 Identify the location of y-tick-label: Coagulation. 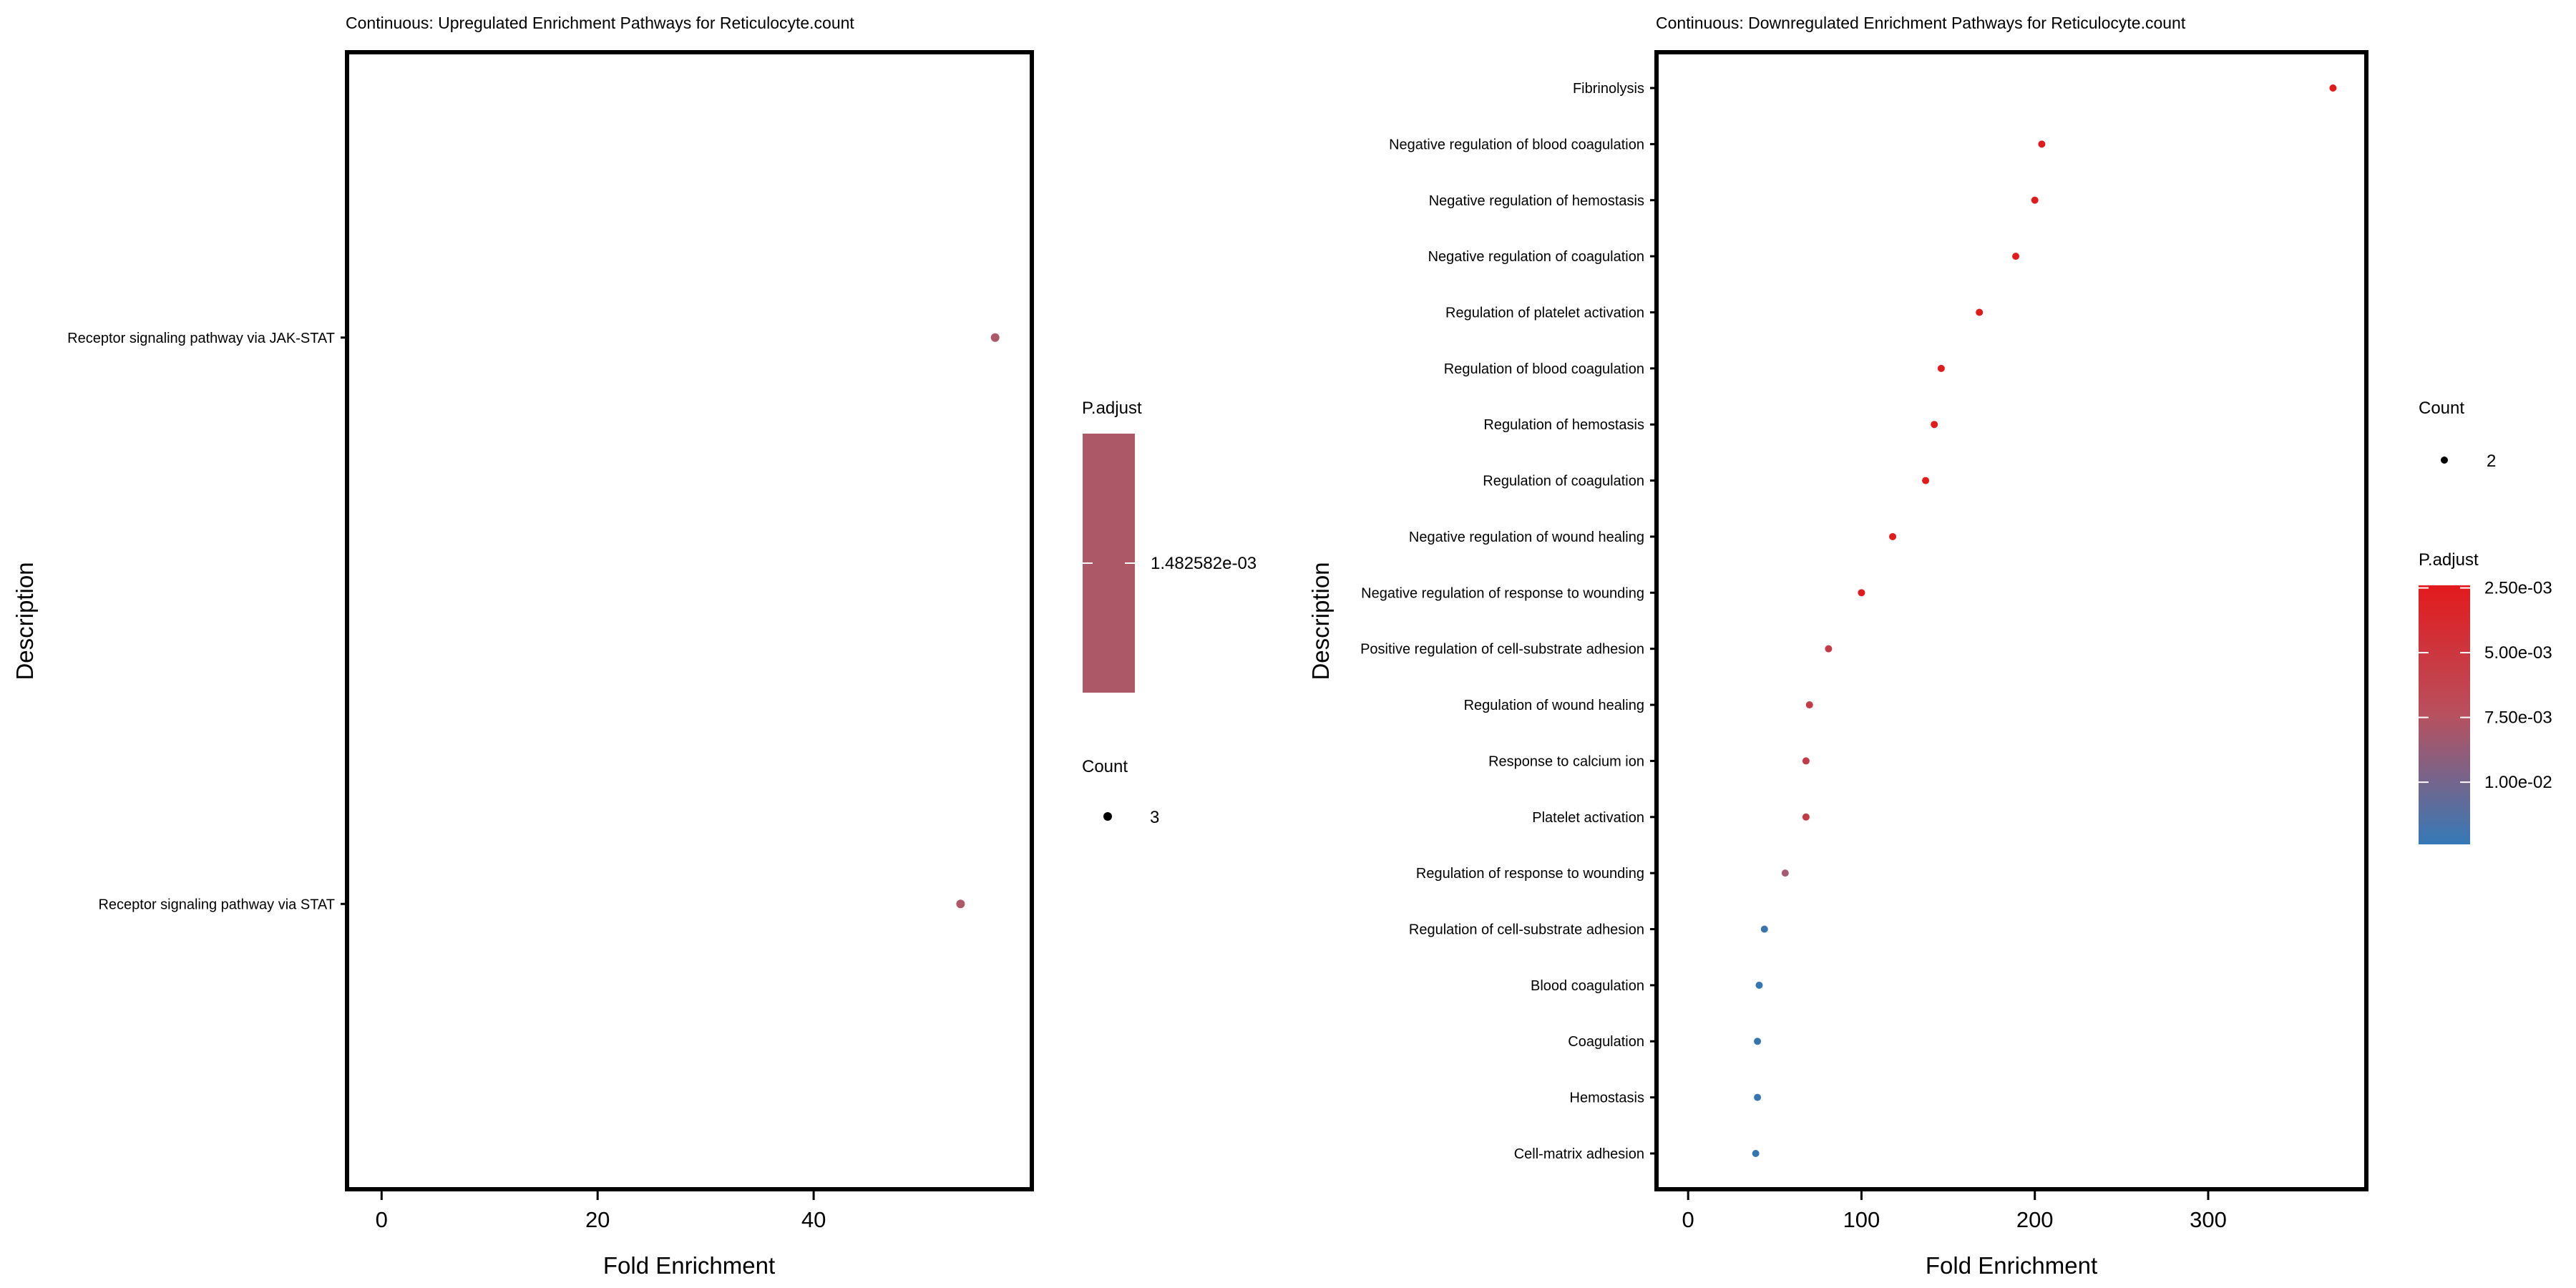
(1606, 1042).